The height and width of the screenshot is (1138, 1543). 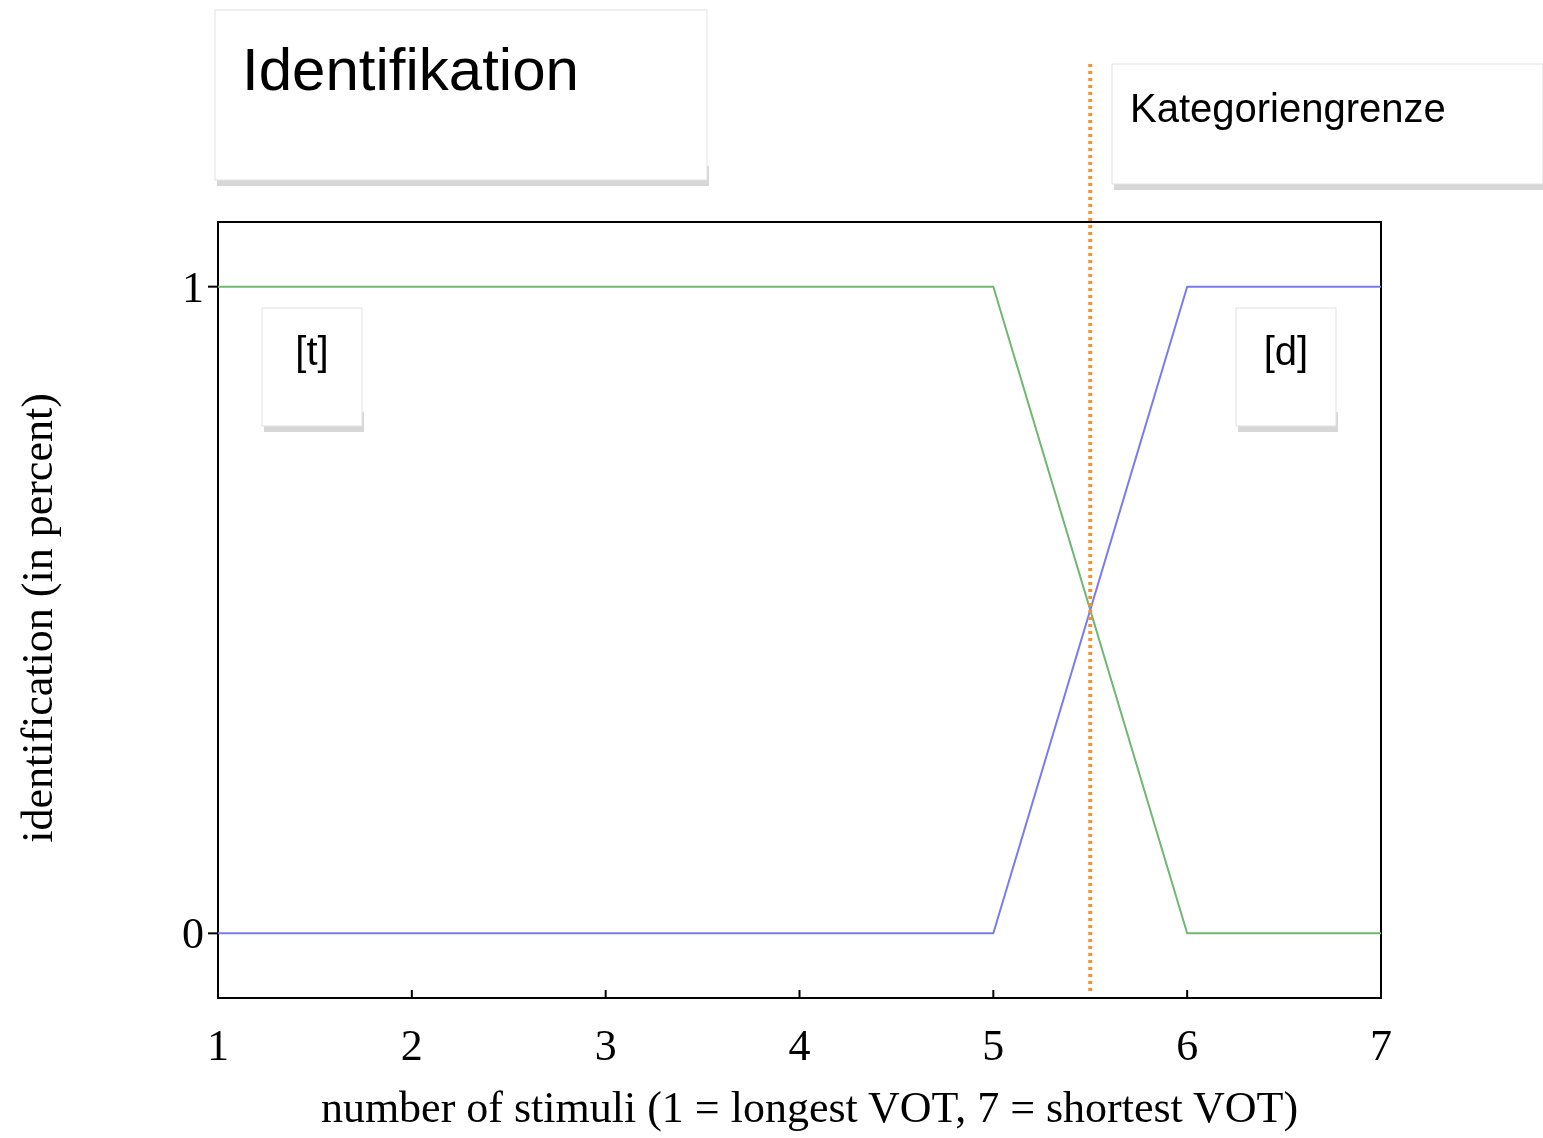 I want to click on y-axis-title: identification (in percent), so click(x=37, y=618).